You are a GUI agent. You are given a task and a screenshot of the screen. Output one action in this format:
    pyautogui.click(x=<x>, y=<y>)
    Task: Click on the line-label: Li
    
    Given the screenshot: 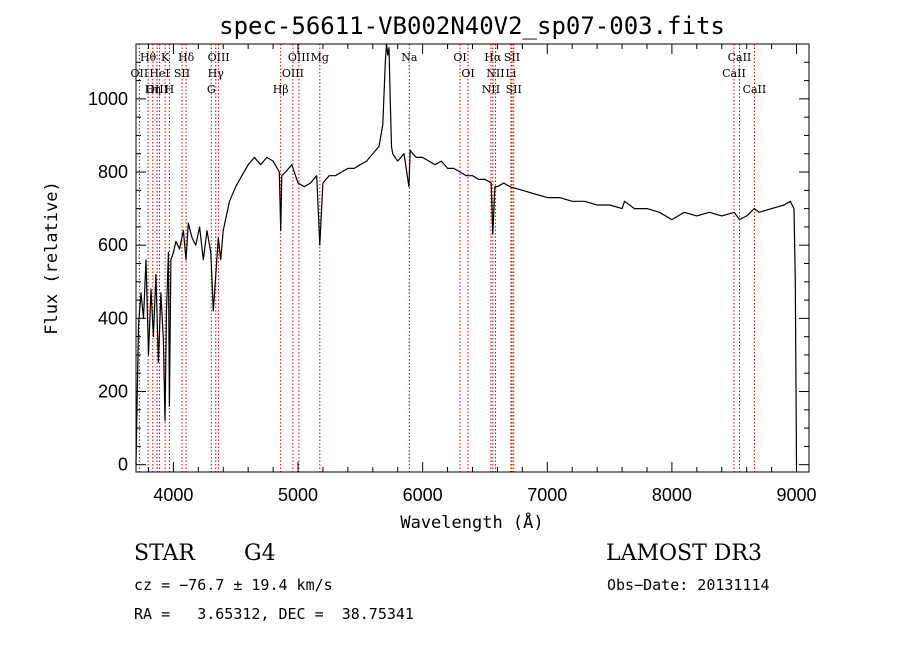 What is the action you would take?
    pyautogui.click(x=510, y=73)
    